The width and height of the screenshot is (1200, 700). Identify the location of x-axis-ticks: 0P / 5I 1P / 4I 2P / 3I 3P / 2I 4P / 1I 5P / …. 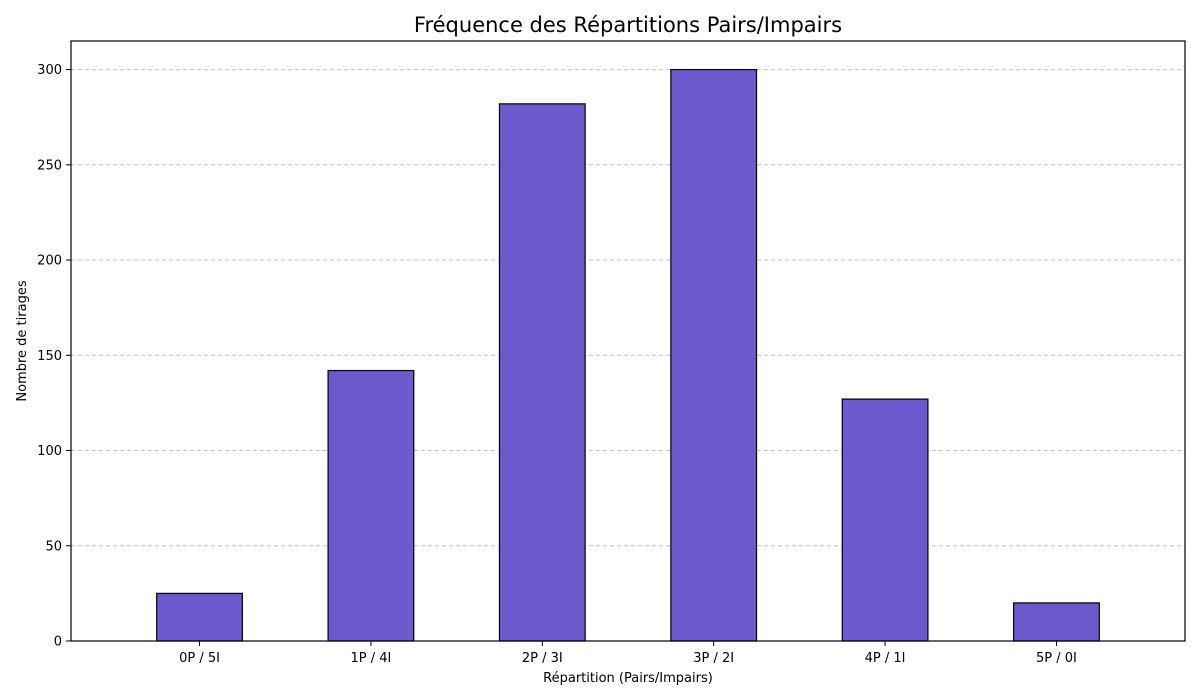
(628, 653).